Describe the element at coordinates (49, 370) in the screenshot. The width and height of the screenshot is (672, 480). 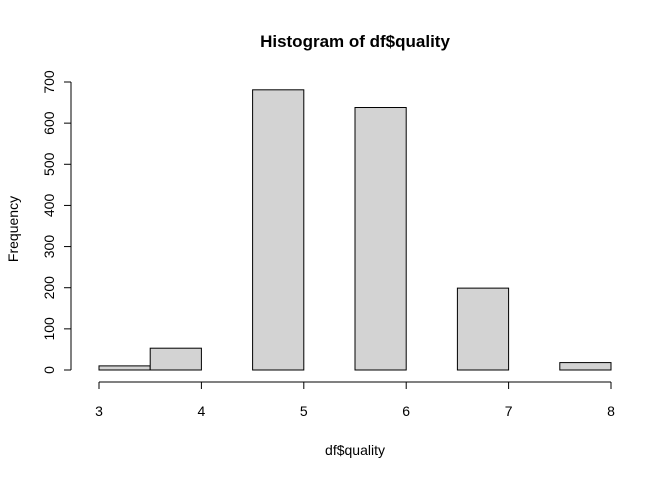
I see `y-tick-label: 0` at that location.